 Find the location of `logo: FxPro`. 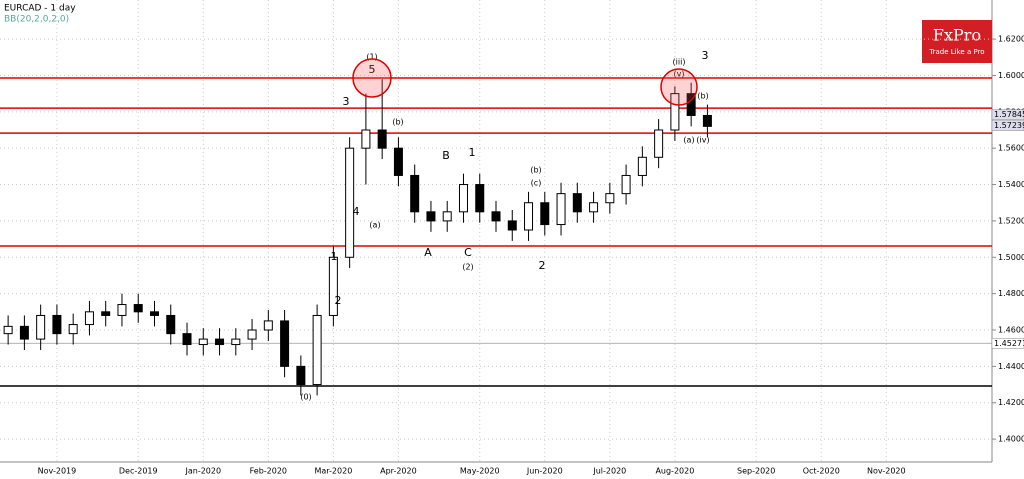

logo: FxPro is located at coordinates (957, 35).